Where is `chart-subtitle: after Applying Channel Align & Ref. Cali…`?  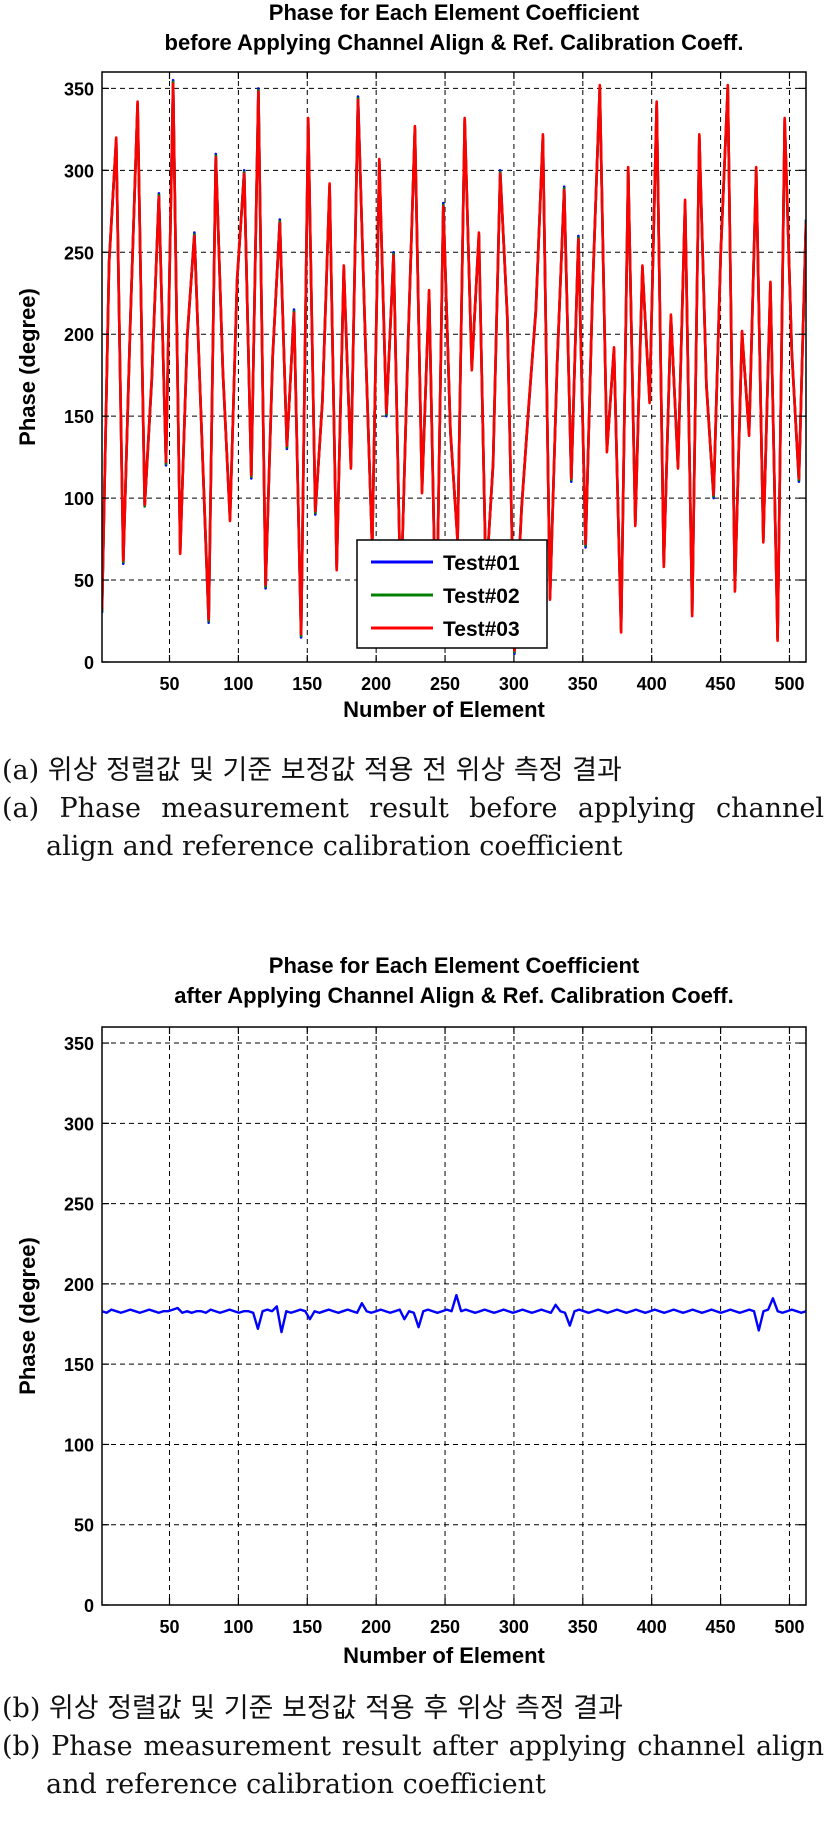
chart-subtitle: after Applying Channel Align & Ref. Cali… is located at coordinates (453, 995).